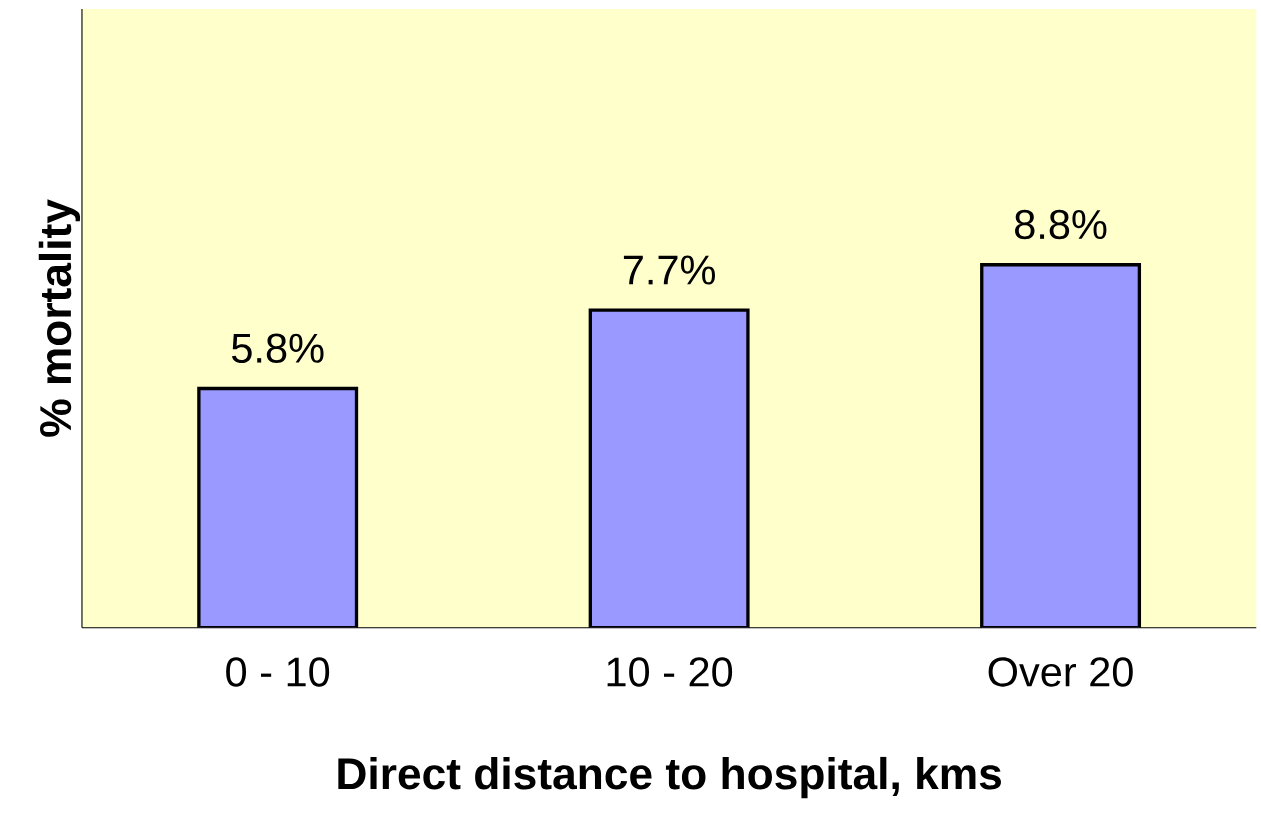  I want to click on x-tick-label: Over 20, so click(1060, 672).